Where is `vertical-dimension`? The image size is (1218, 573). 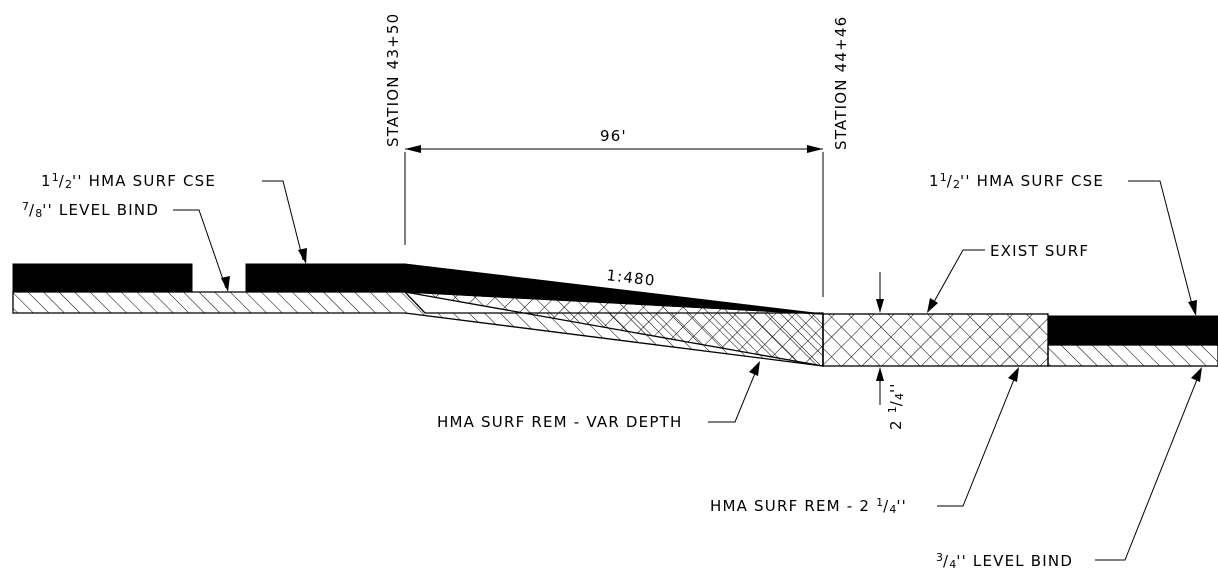 vertical-dimension is located at coordinates (880, 338).